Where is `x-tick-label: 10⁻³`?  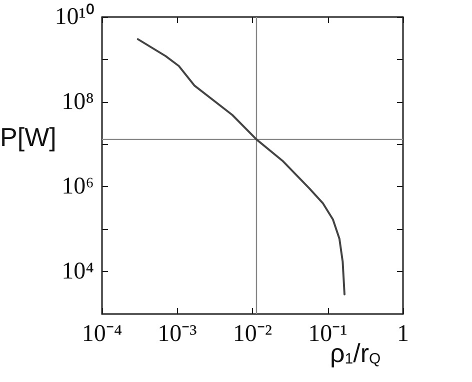 x-tick-label: 10⁻³ is located at coordinates (177, 334).